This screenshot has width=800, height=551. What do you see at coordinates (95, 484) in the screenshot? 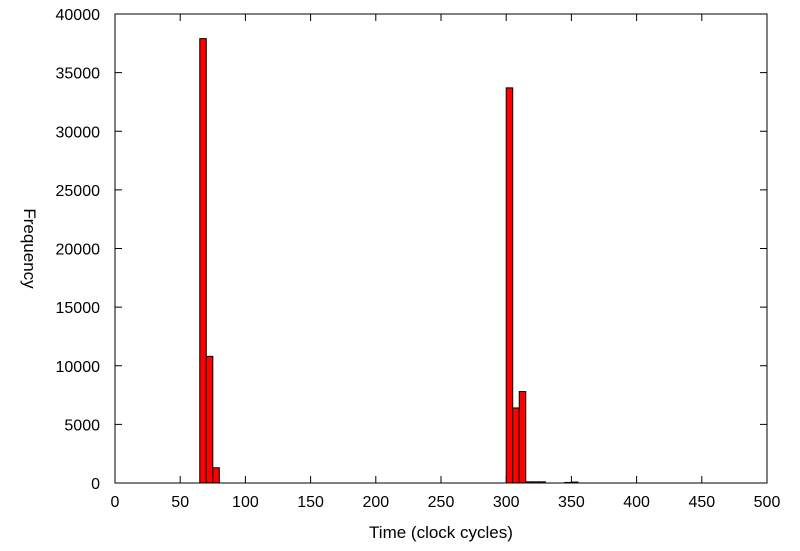
I see `y-tick-label: 0` at bounding box center [95, 484].